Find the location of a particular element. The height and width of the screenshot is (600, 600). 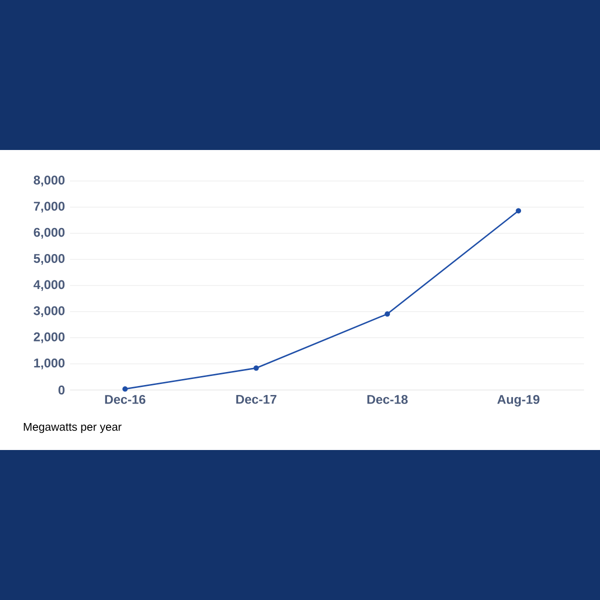

x-tick-label: Dec-17 is located at coordinates (256, 399).